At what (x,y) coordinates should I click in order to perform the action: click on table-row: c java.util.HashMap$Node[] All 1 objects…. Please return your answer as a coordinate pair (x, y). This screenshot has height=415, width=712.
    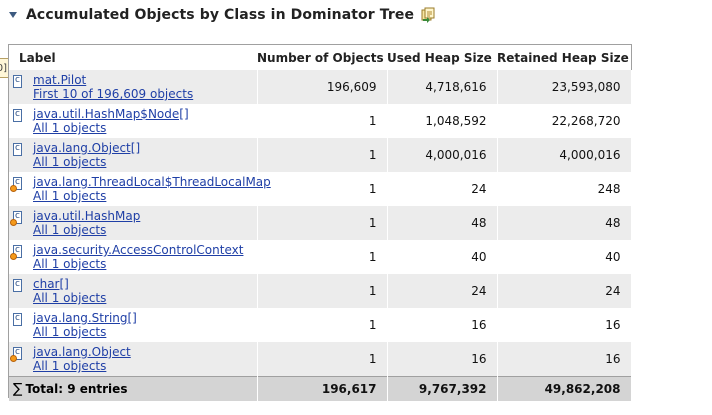
    Looking at the image, I should click on (320, 121).